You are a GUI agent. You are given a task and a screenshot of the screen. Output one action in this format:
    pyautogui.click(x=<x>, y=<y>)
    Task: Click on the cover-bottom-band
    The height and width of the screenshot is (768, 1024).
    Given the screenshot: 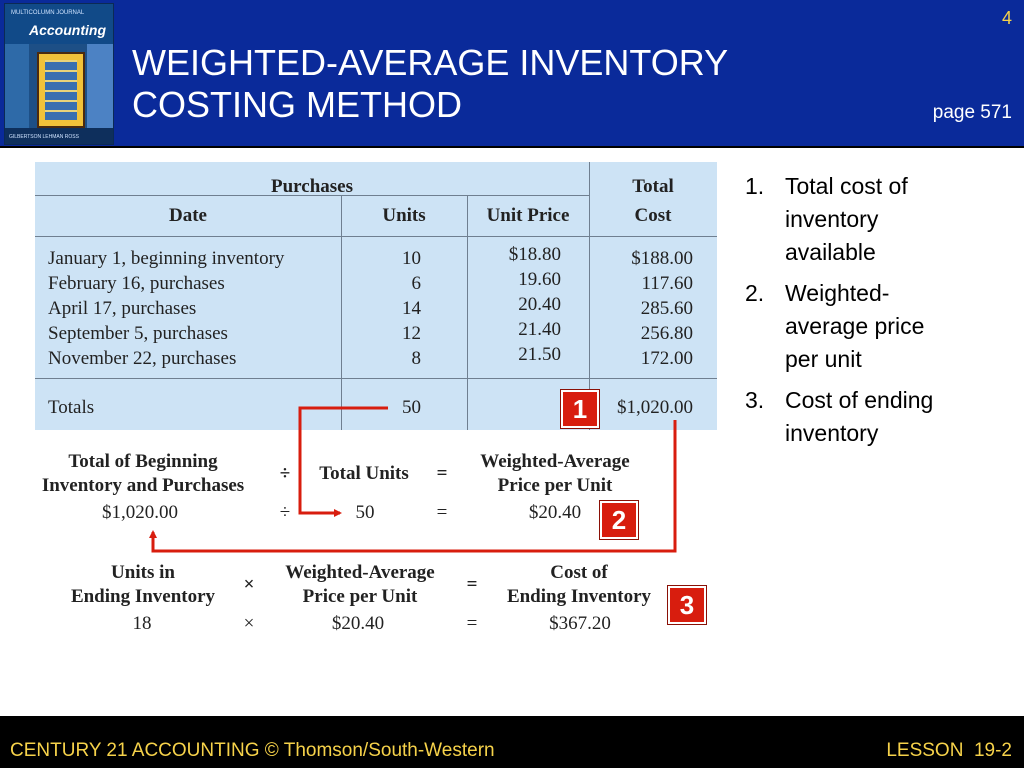 What is the action you would take?
    pyautogui.click(x=59, y=136)
    